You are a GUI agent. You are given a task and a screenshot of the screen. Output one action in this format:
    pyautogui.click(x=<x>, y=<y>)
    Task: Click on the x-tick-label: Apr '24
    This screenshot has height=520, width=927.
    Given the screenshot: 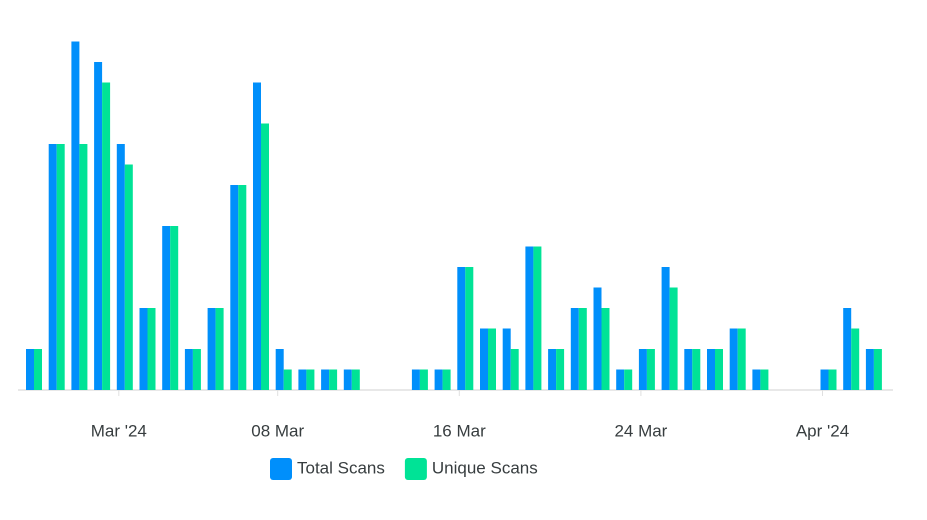 What is the action you would take?
    pyautogui.click(x=822, y=430)
    